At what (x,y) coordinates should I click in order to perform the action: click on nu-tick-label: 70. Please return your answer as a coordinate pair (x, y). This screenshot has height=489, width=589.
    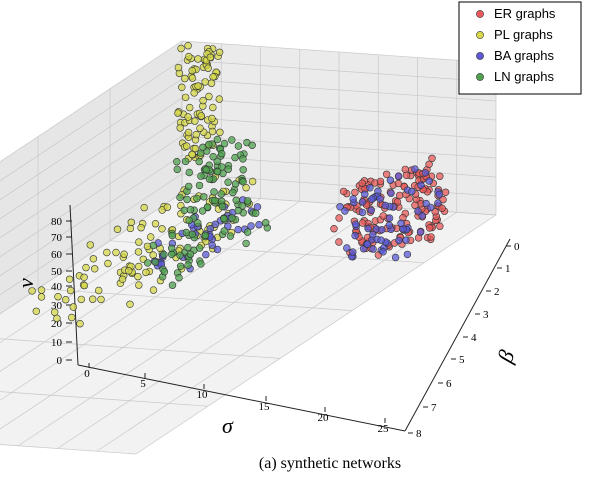
    Looking at the image, I should click on (57, 238).